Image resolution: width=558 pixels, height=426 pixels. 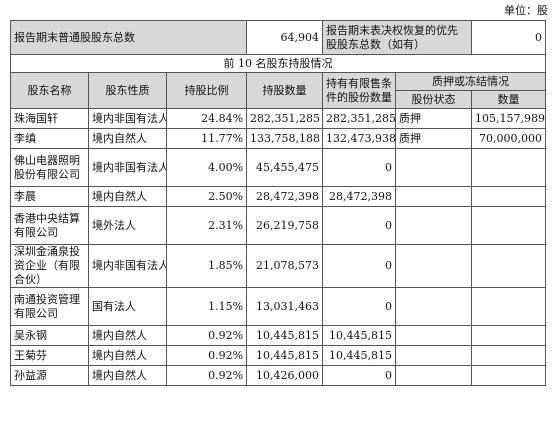 What do you see at coordinates (49, 306) in the screenshot?
I see `shareholder-name: 南通投资管理有限公司` at bounding box center [49, 306].